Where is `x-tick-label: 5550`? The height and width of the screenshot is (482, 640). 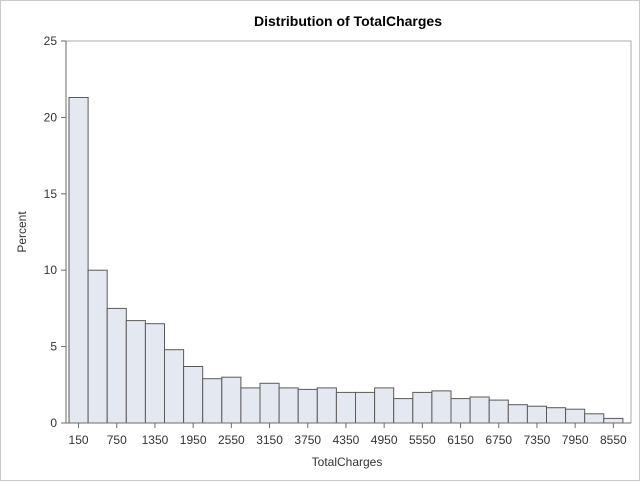 x-tick-label: 5550 is located at coordinates (422, 440).